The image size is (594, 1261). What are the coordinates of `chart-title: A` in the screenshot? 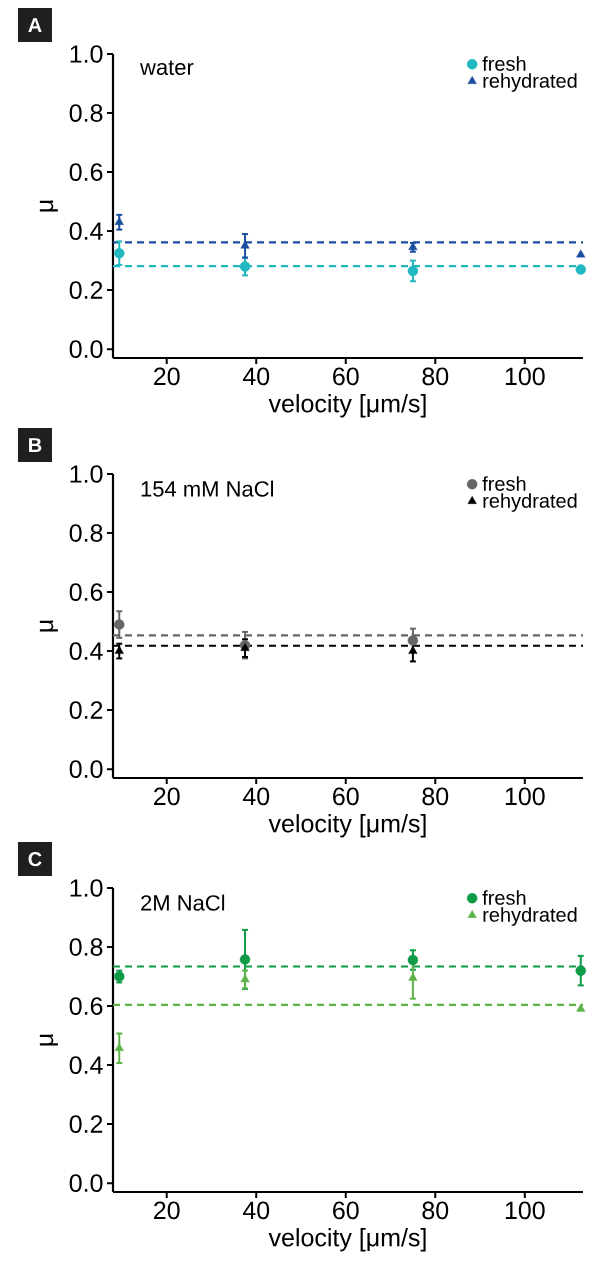 It's located at (35, 25).